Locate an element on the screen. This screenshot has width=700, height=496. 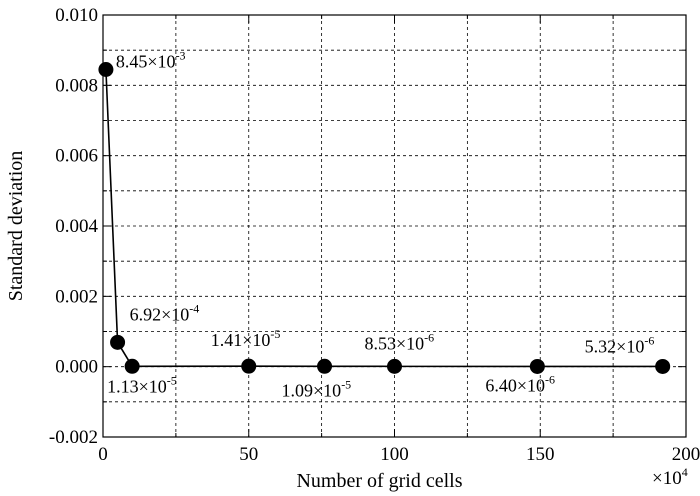
x-axis-multiplier-base: ×10 is located at coordinates (667, 478).